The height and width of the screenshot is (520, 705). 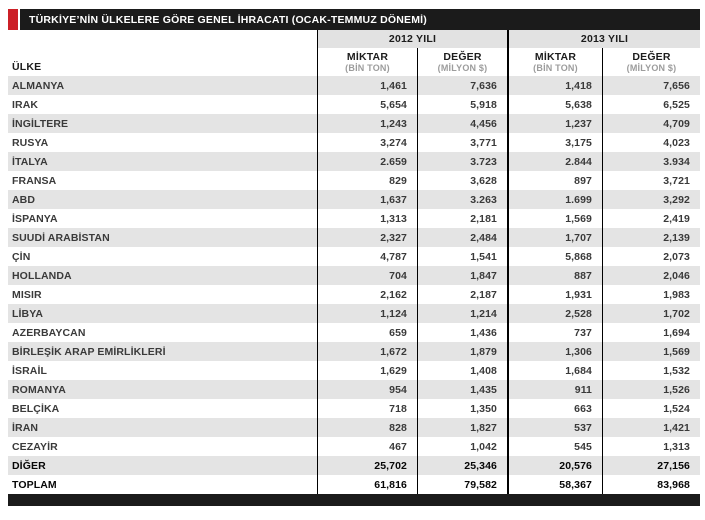 What do you see at coordinates (367, 104) in the screenshot?
I see `miktar-2012-cell: 5,654` at bounding box center [367, 104].